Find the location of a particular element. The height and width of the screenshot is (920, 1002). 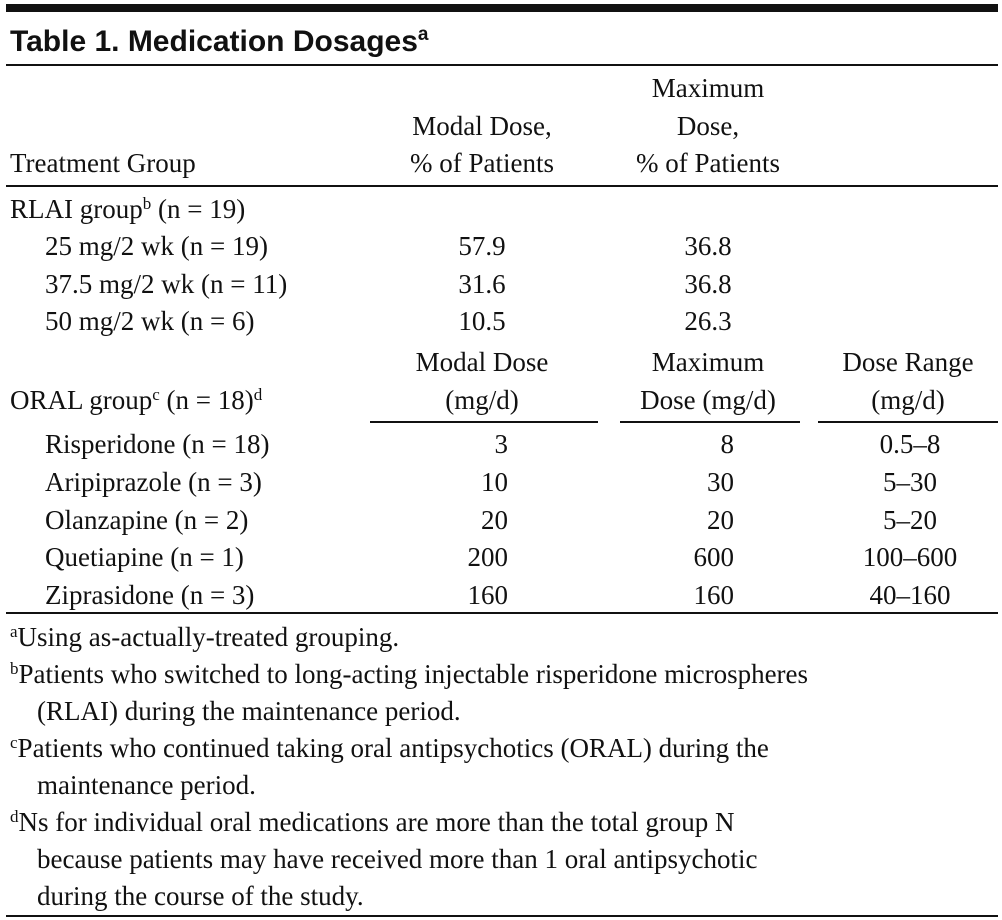

group-name: RLAI group is located at coordinates (76, 209).